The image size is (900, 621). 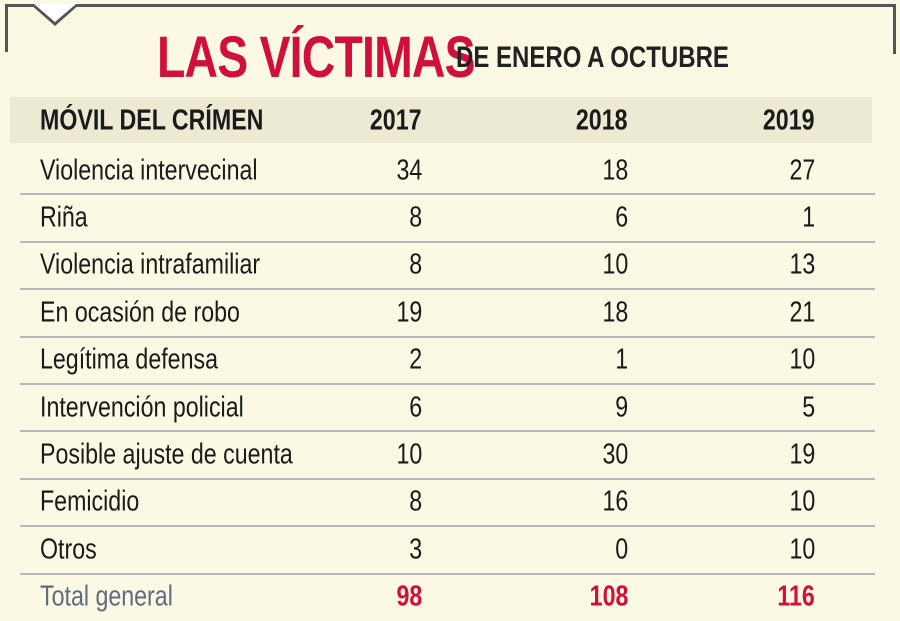 What do you see at coordinates (621, 549) in the screenshot?
I see `row-value: 0` at bounding box center [621, 549].